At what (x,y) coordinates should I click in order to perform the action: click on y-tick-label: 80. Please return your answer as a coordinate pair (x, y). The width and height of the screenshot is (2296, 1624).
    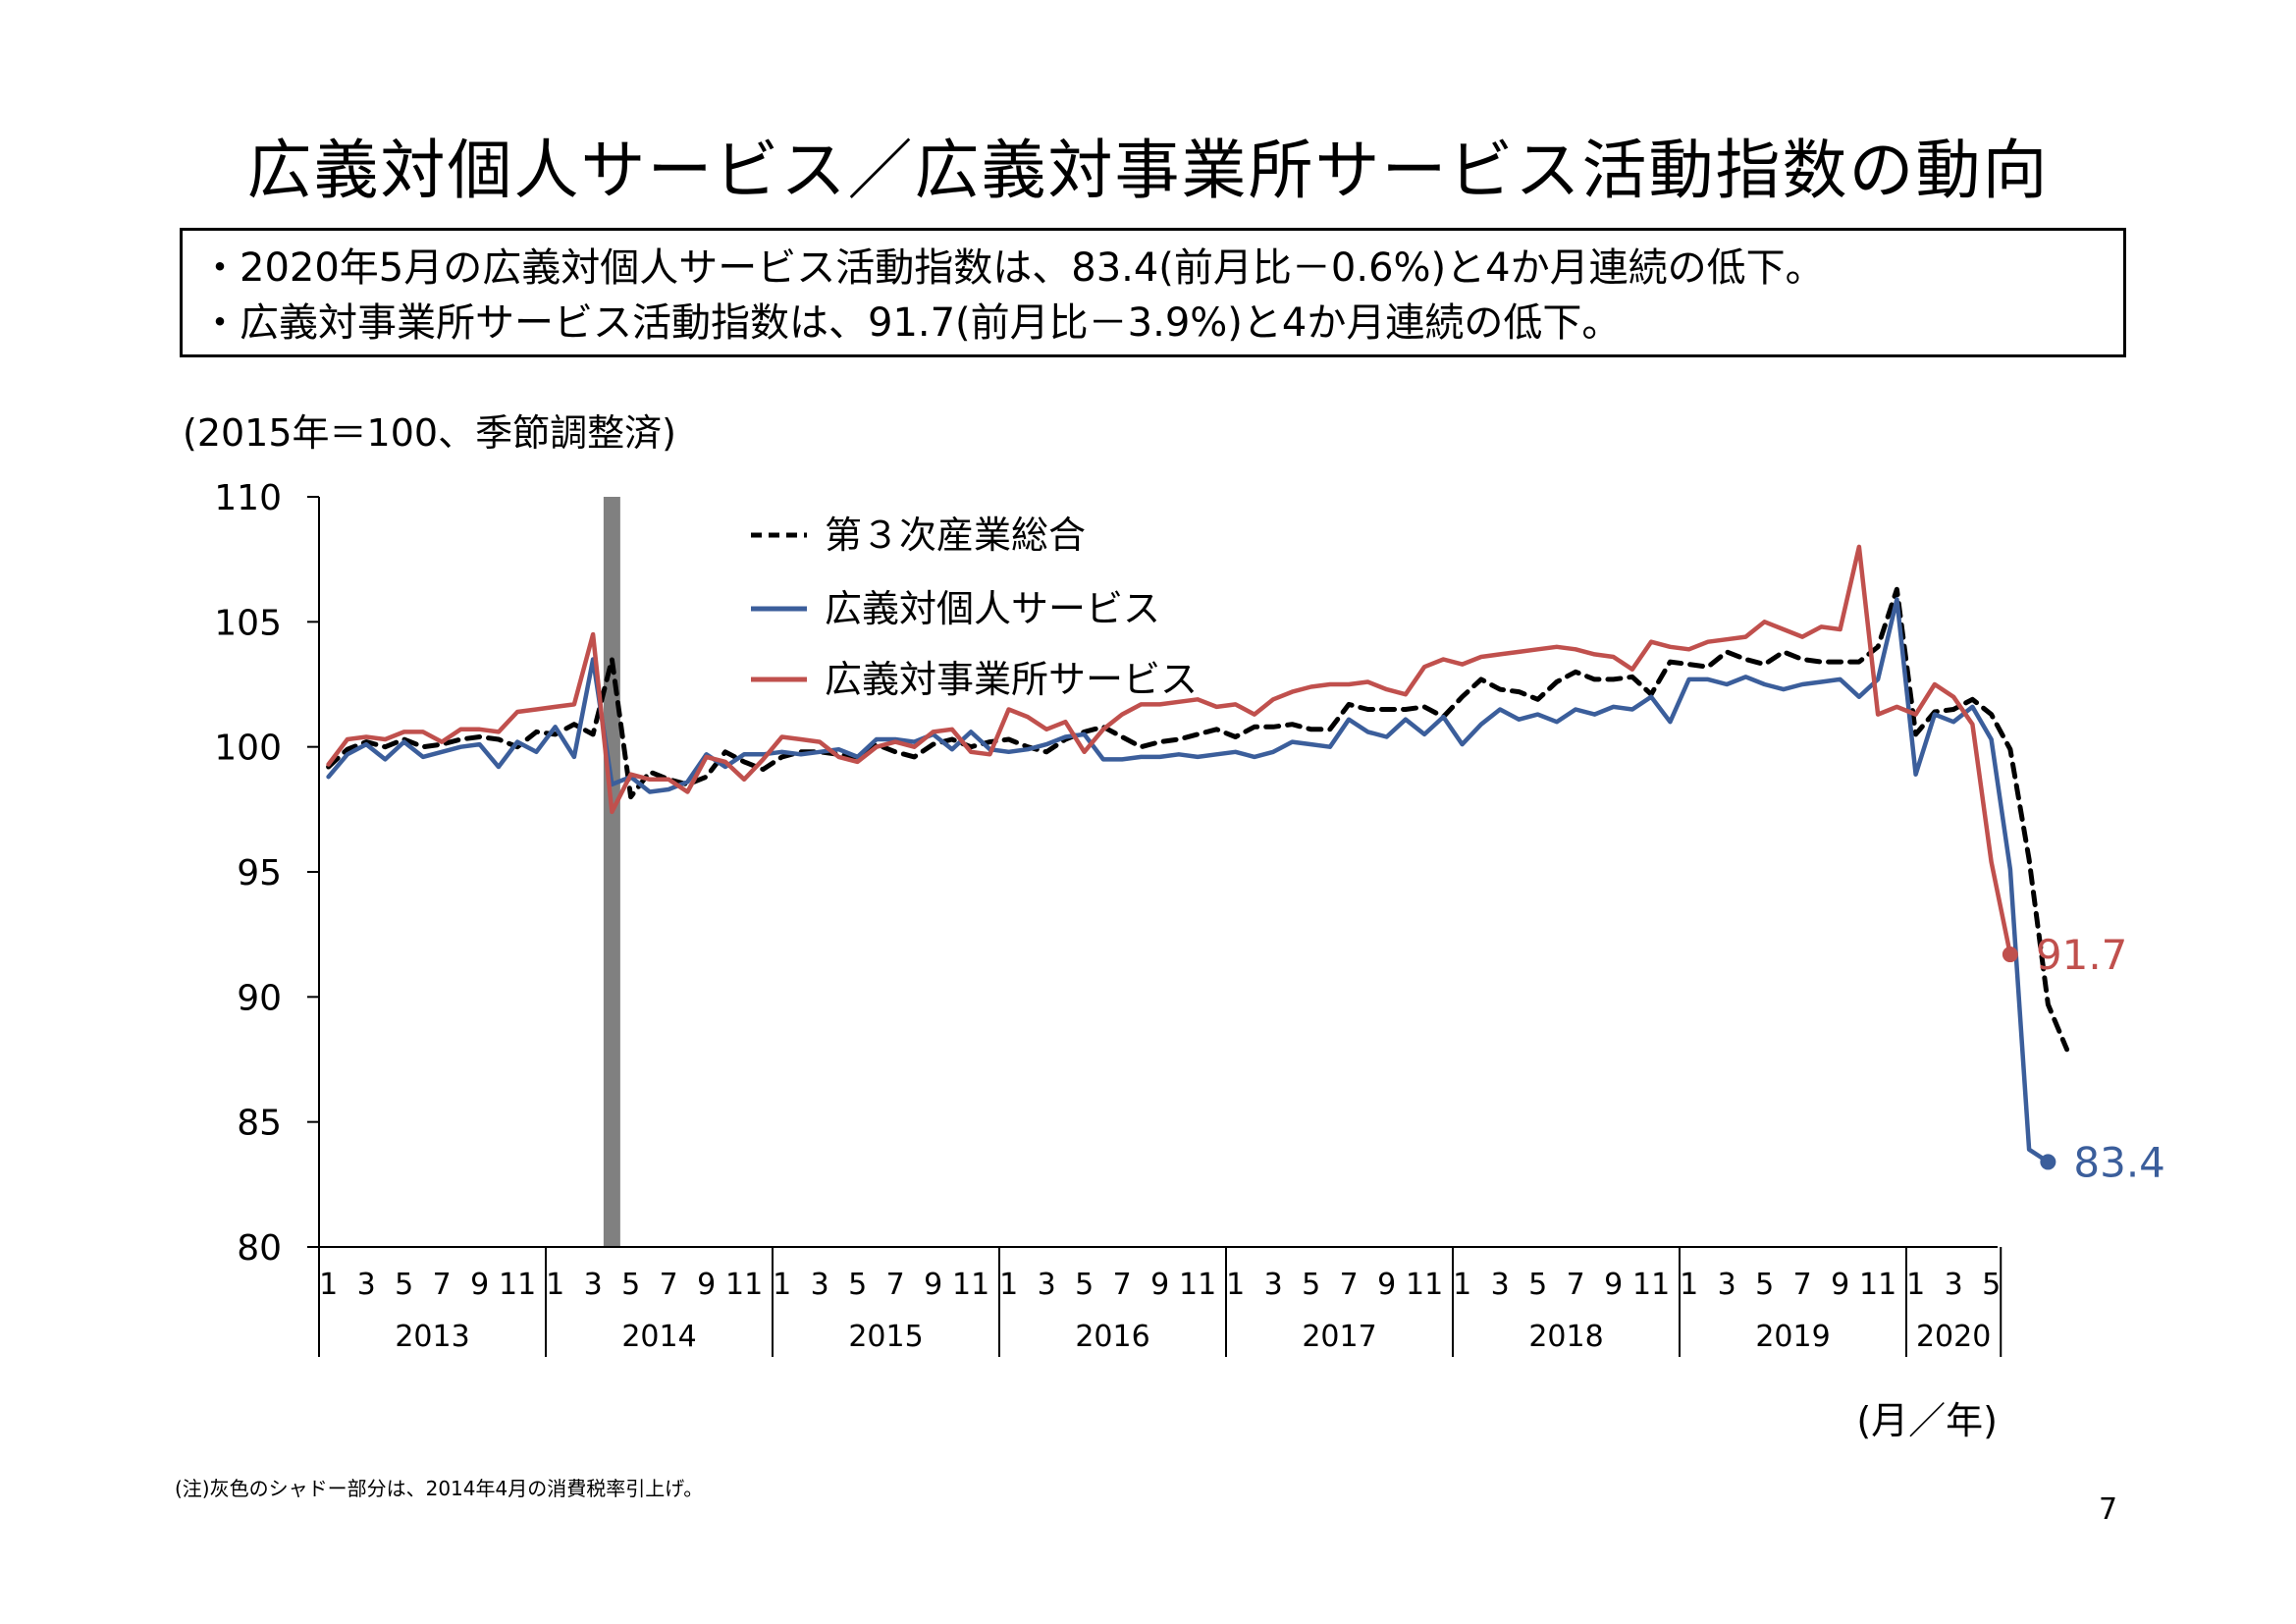
    Looking at the image, I should click on (259, 1248).